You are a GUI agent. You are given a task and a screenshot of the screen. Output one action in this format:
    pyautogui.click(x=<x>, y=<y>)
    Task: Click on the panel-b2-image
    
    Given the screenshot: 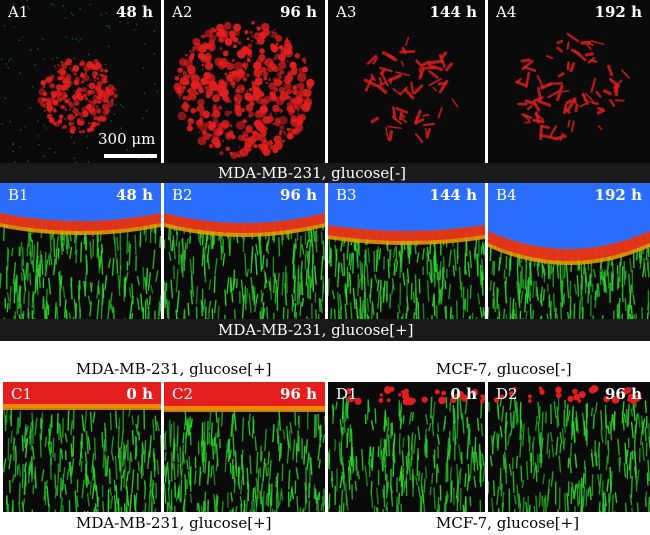 What is the action you would take?
    pyautogui.click(x=244, y=251)
    